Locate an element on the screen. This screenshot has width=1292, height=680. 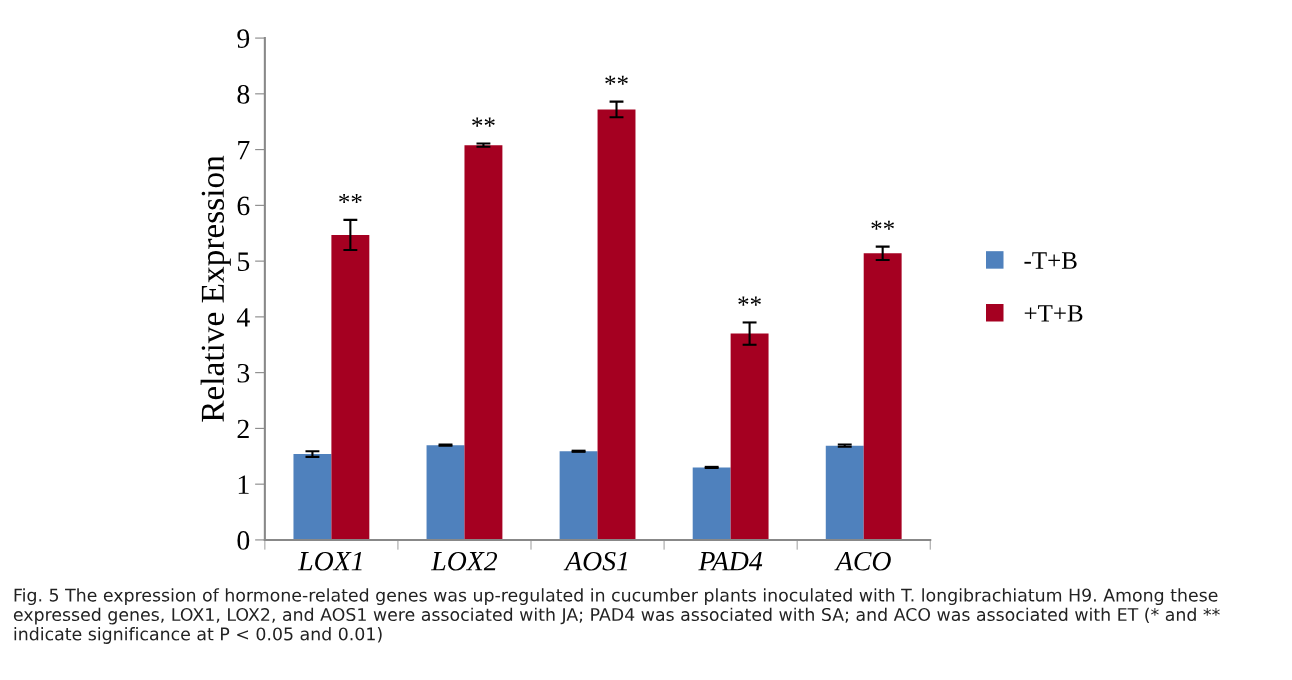
y-tick-label: 3 is located at coordinates (243, 373).